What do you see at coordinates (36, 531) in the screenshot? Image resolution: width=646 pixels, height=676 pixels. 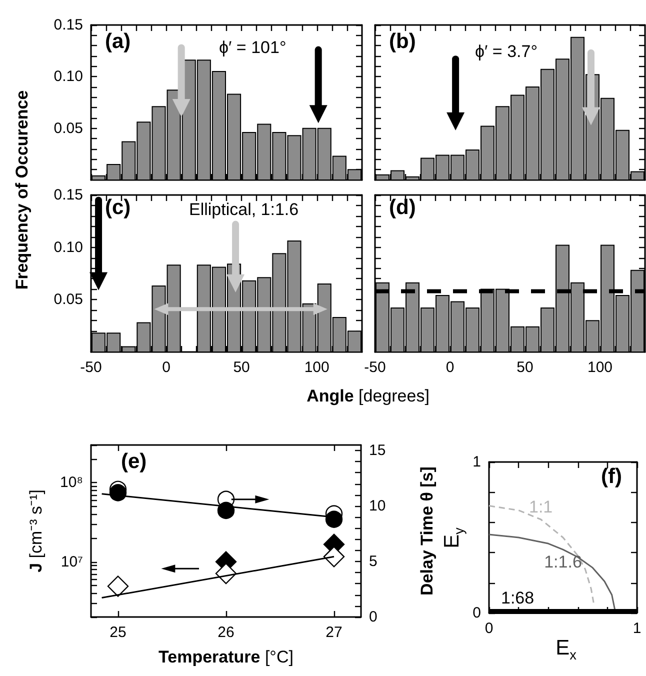 I see `y-axis-title: J [cm⁻³ s⁻¹]` at bounding box center [36, 531].